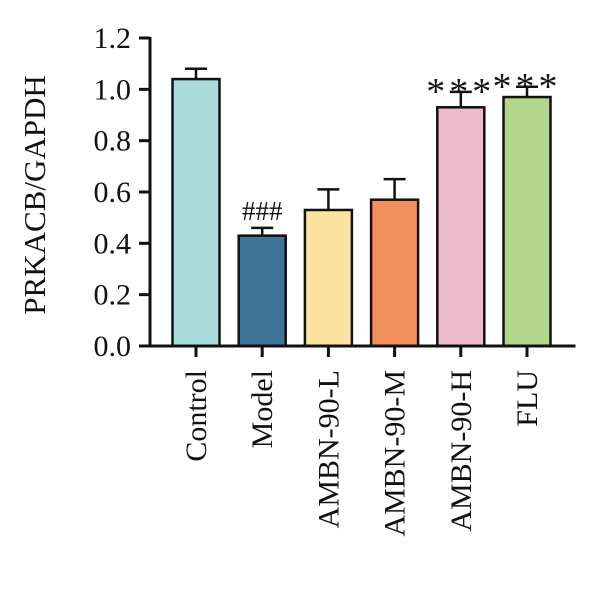 The image size is (600, 611). I want to click on bar-flu, so click(527, 221).